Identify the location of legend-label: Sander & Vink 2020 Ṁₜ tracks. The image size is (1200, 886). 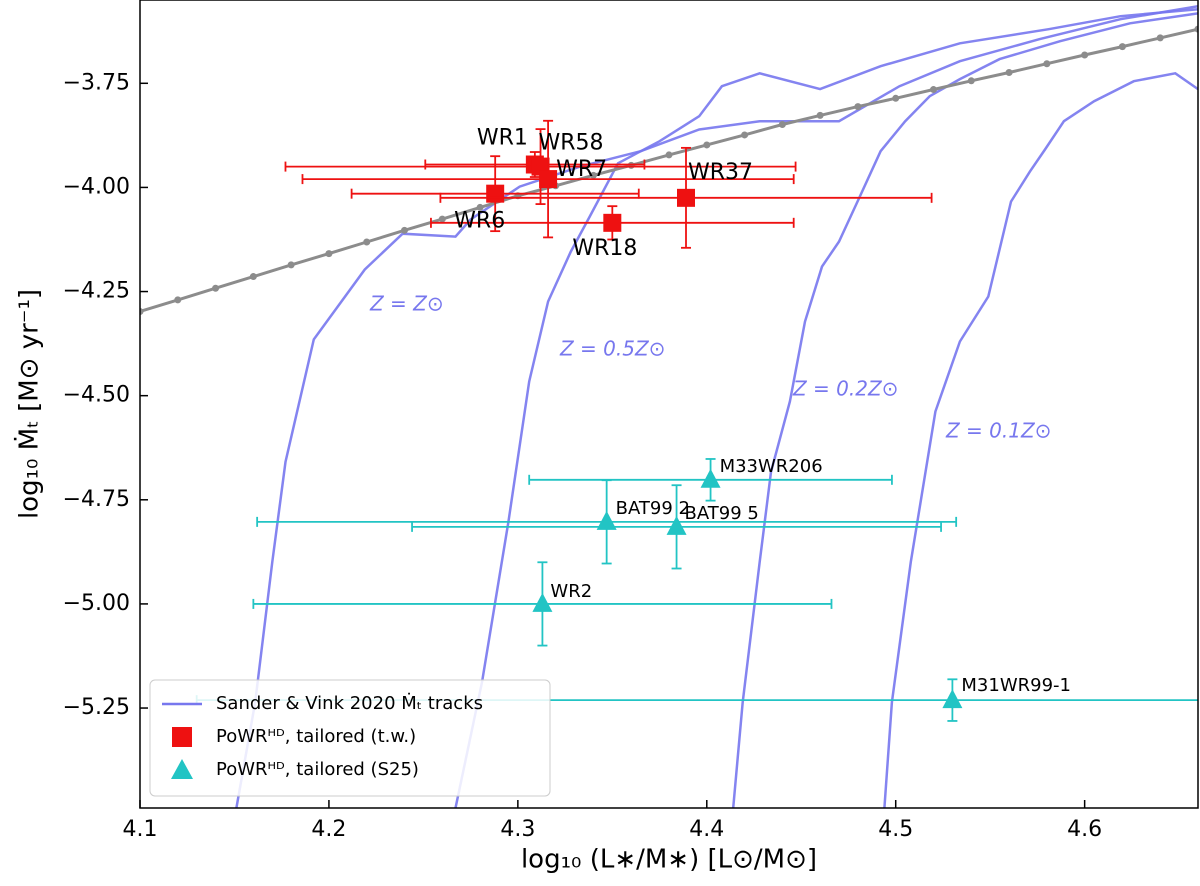
(349, 703).